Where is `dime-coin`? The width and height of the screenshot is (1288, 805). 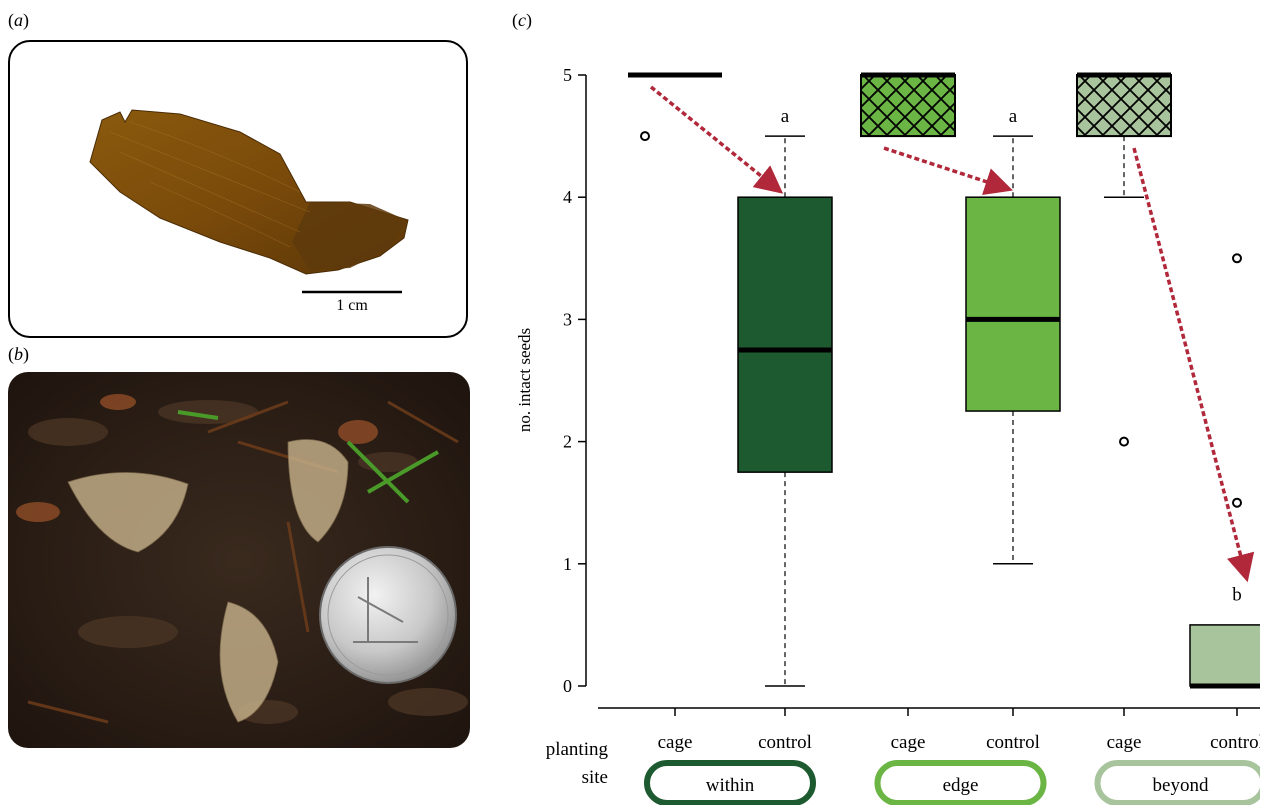 dime-coin is located at coordinates (388, 615).